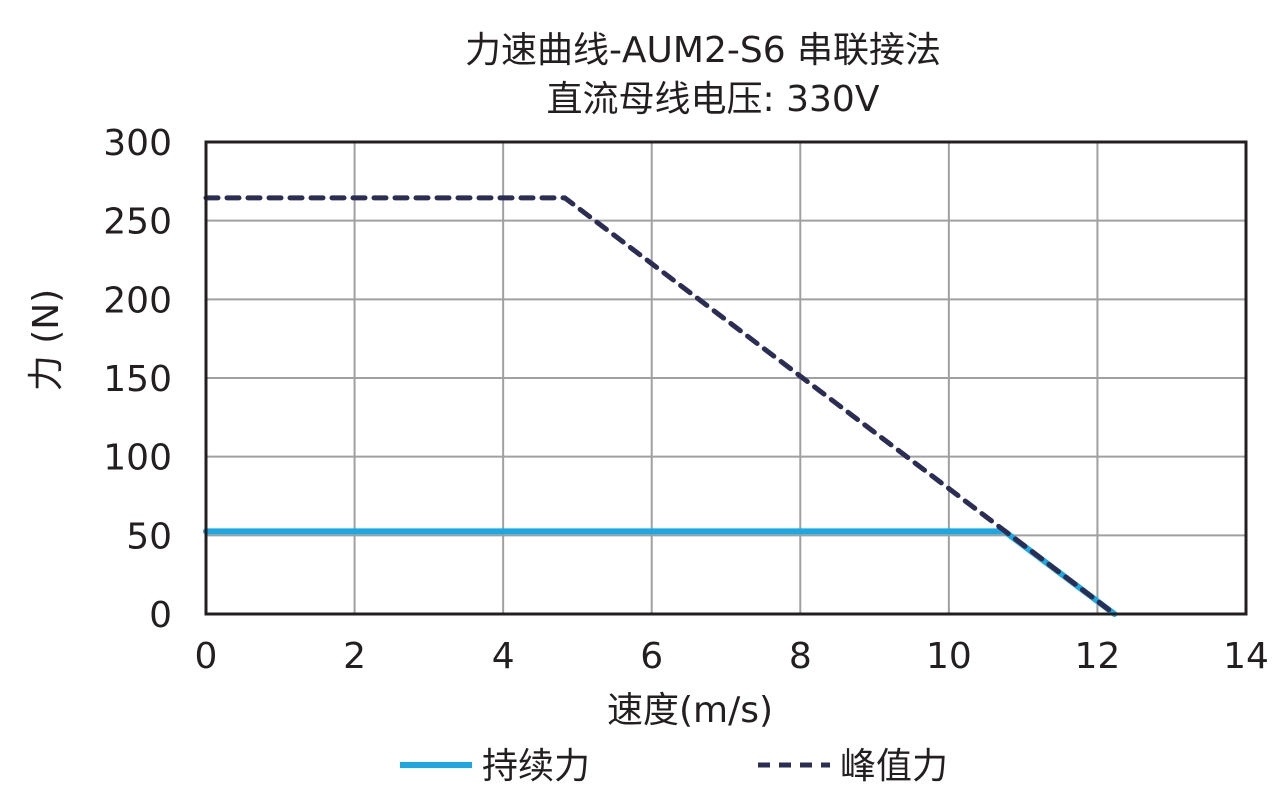  Describe the element at coordinates (1098, 656) in the screenshot. I see `x-tick-label: 12` at that location.